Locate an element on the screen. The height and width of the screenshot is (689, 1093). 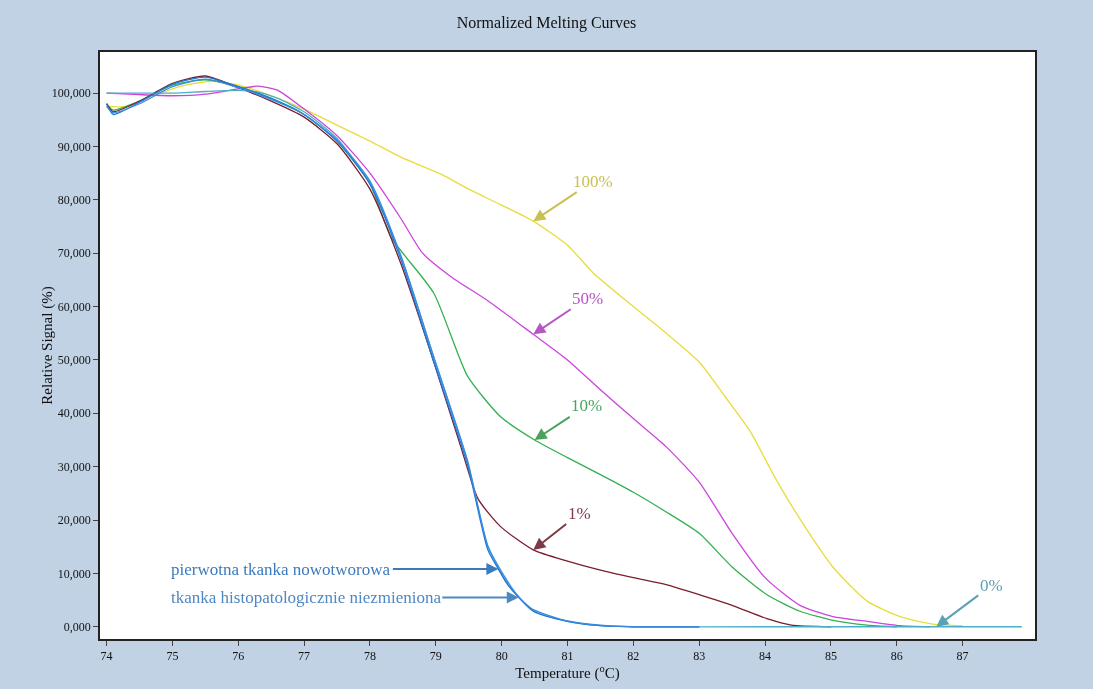
x-tick-label: 74 is located at coordinates (106, 656).